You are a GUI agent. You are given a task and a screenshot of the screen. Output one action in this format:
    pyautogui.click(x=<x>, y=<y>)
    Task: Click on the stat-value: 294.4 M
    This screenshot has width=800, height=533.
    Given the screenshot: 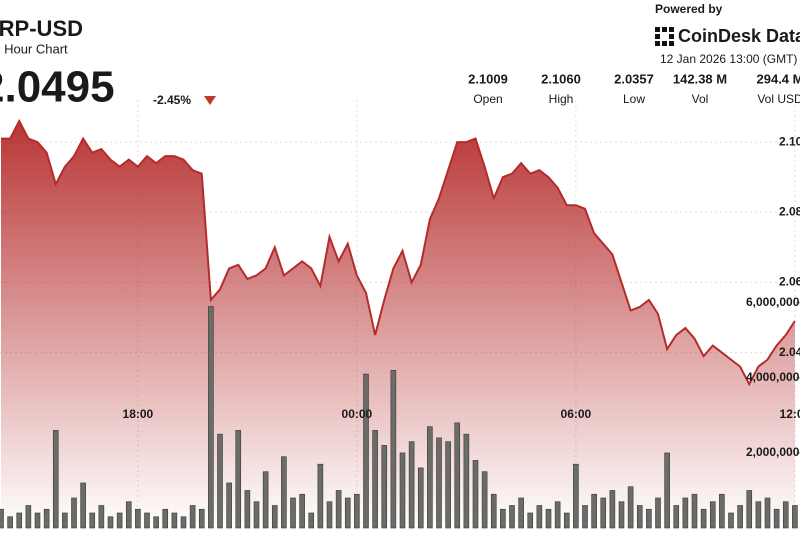 What is the action you would take?
    pyautogui.click(x=778, y=78)
    